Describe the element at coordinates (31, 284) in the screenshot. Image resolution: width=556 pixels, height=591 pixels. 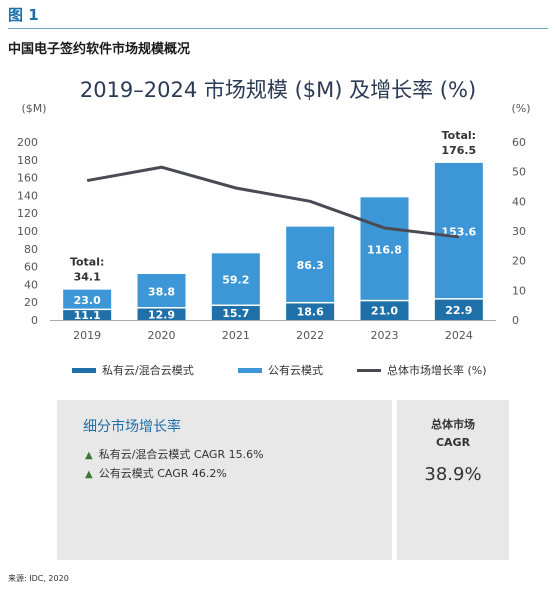
I see `left-tick-label: 40` at that location.